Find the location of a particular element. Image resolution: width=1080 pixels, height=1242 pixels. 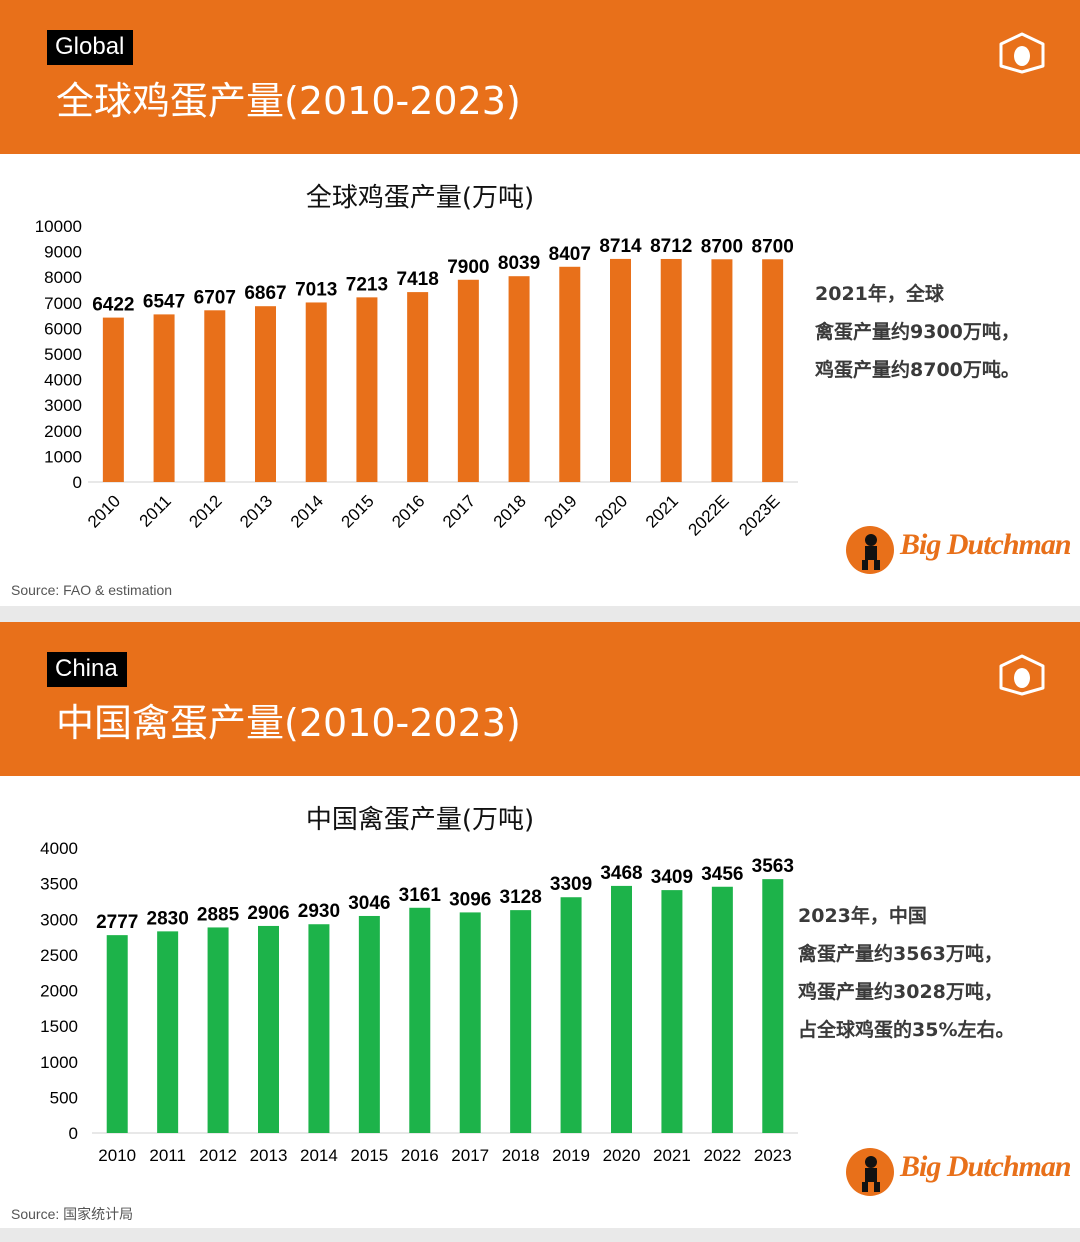

note-line: 禽蛋产量约3563万吨， is located at coordinates (900, 954).